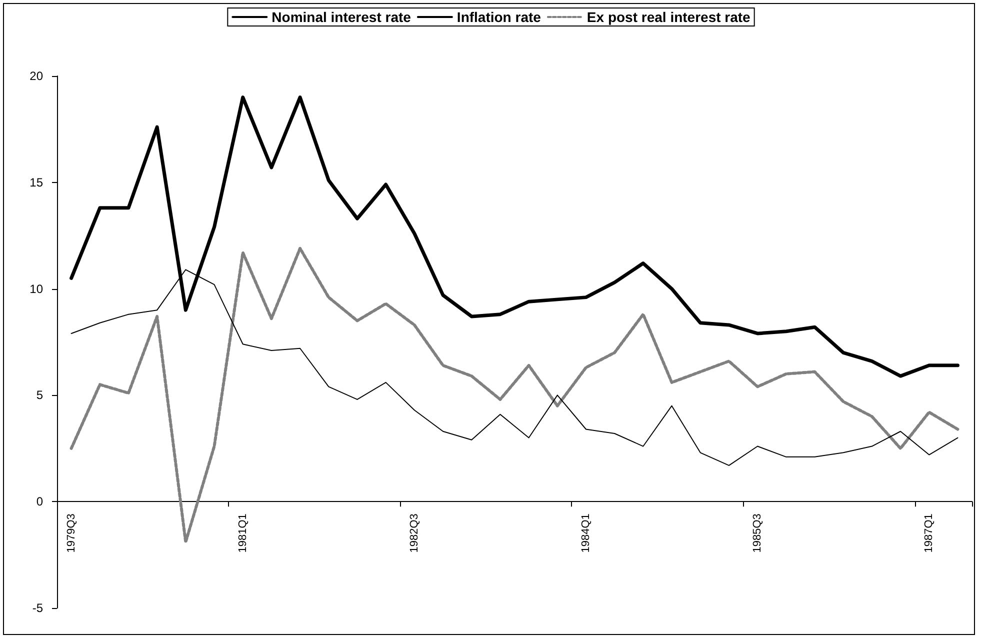 The width and height of the screenshot is (982, 641). Describe the element at coordinates (37, 182) in the screenshot. I see `y-tick-label: 15` at that location.